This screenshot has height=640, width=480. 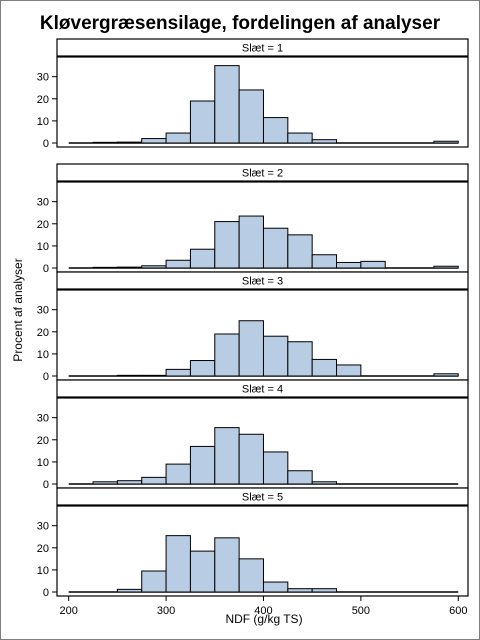 What do you see at coordinates (69, 611) in the screenshot?
I see `x-tick-label: 200` at bounding box center [69, 611].